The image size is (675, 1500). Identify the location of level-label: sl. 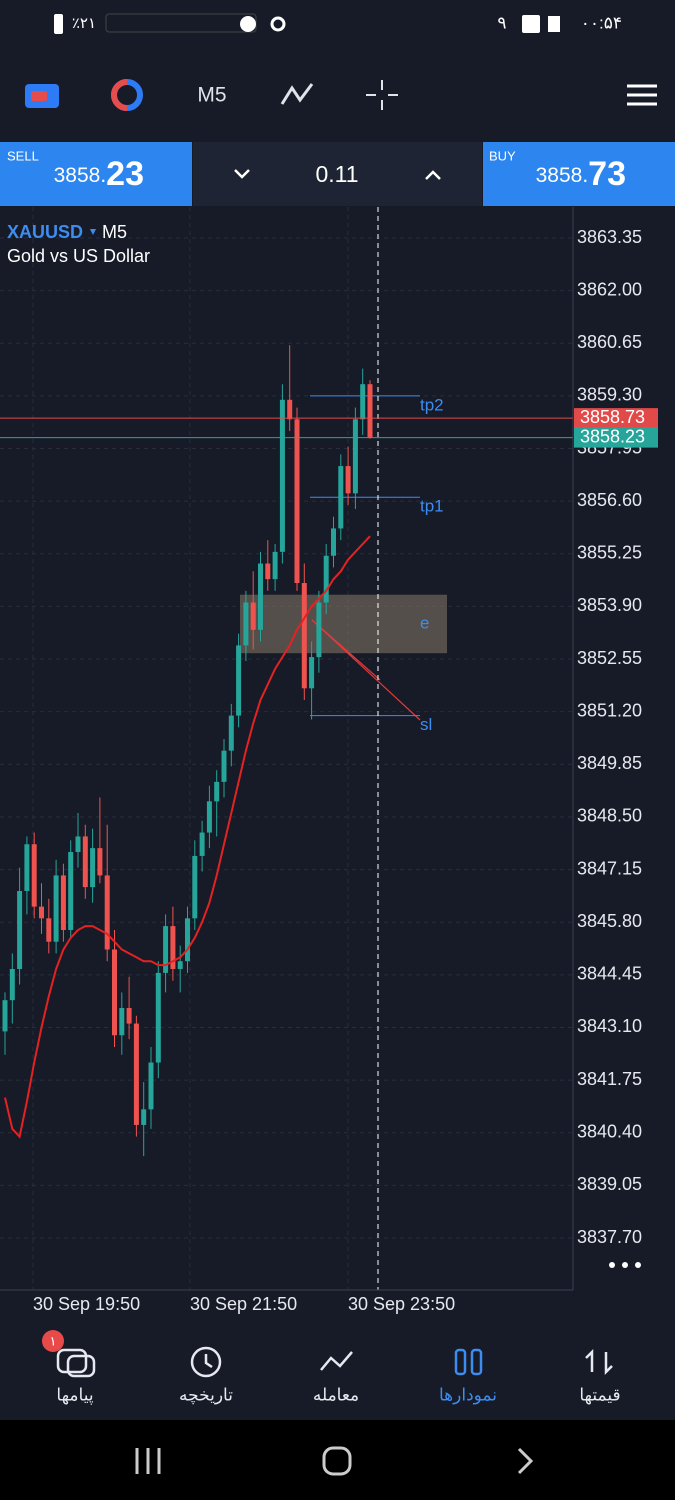
(426, 724).